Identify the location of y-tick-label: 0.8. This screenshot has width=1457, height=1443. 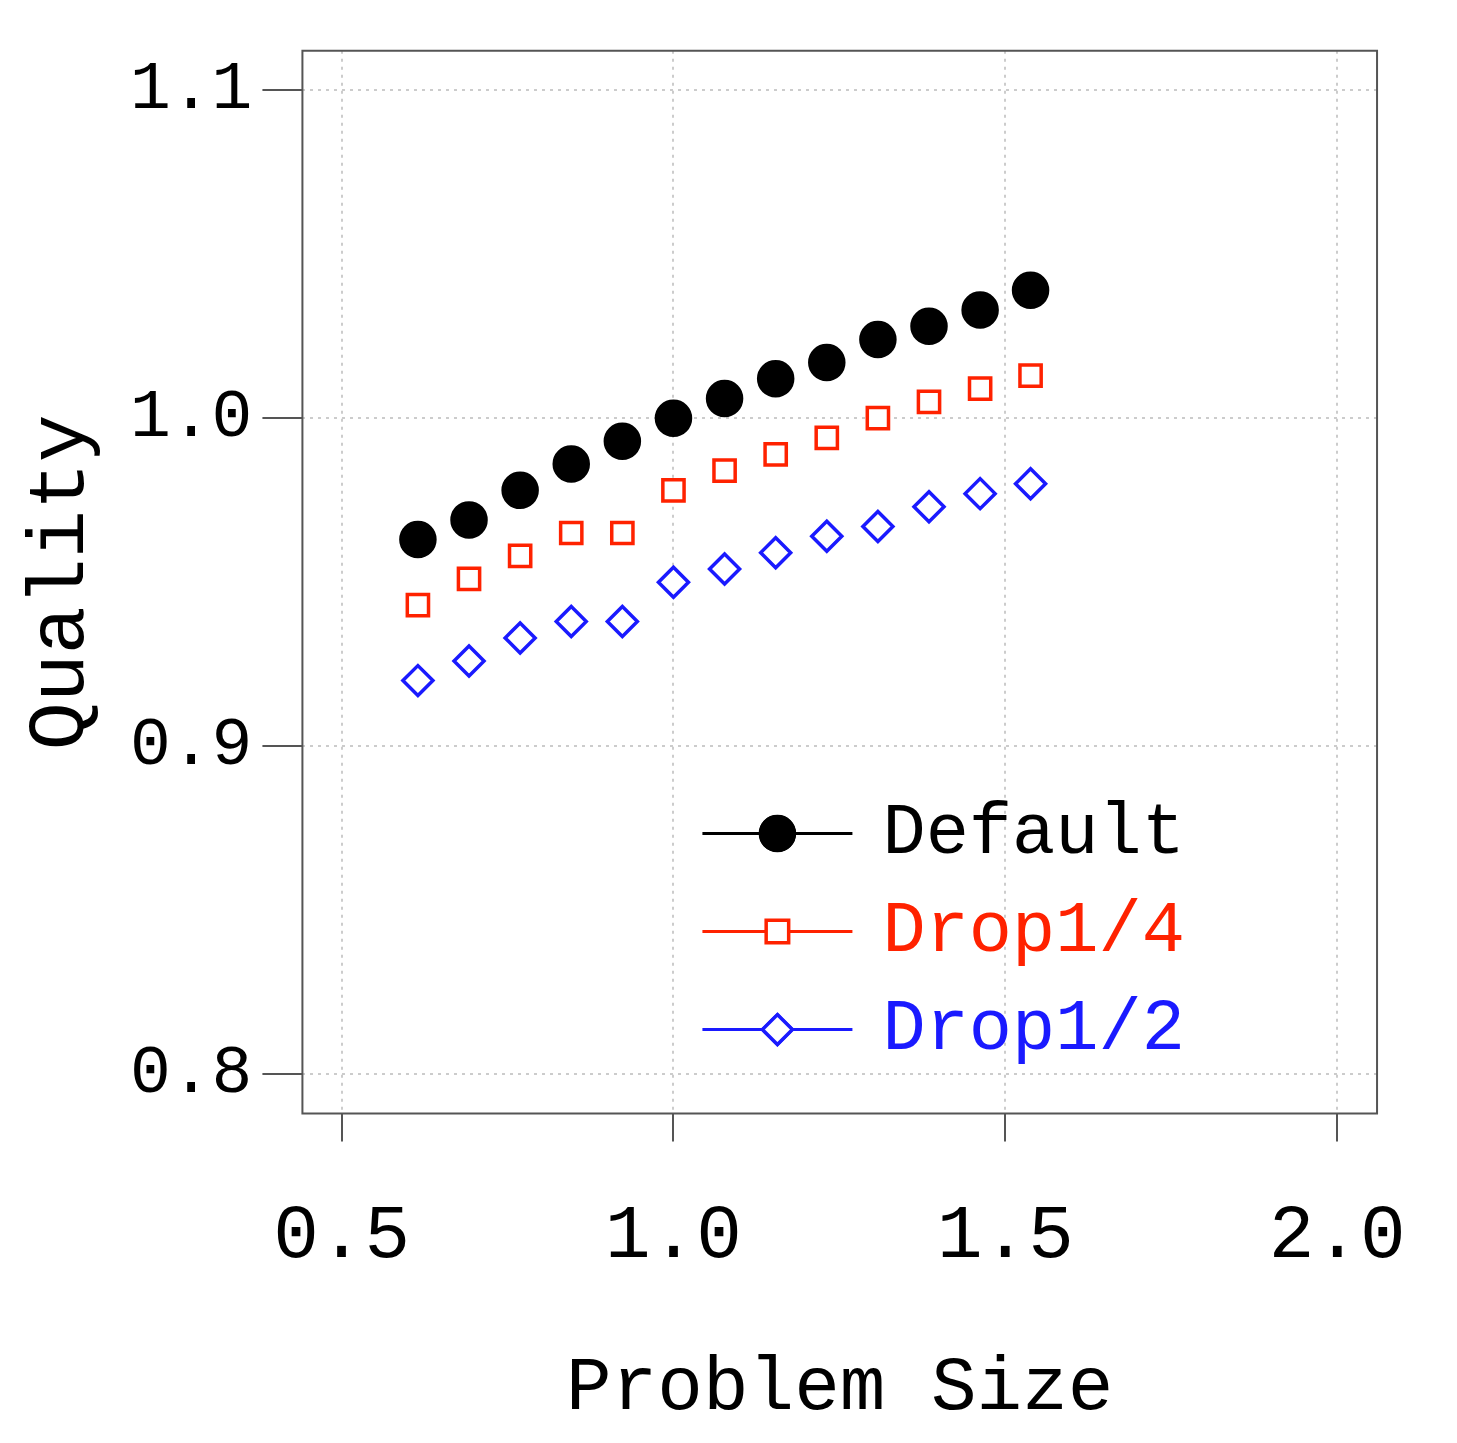
(191, 1074).